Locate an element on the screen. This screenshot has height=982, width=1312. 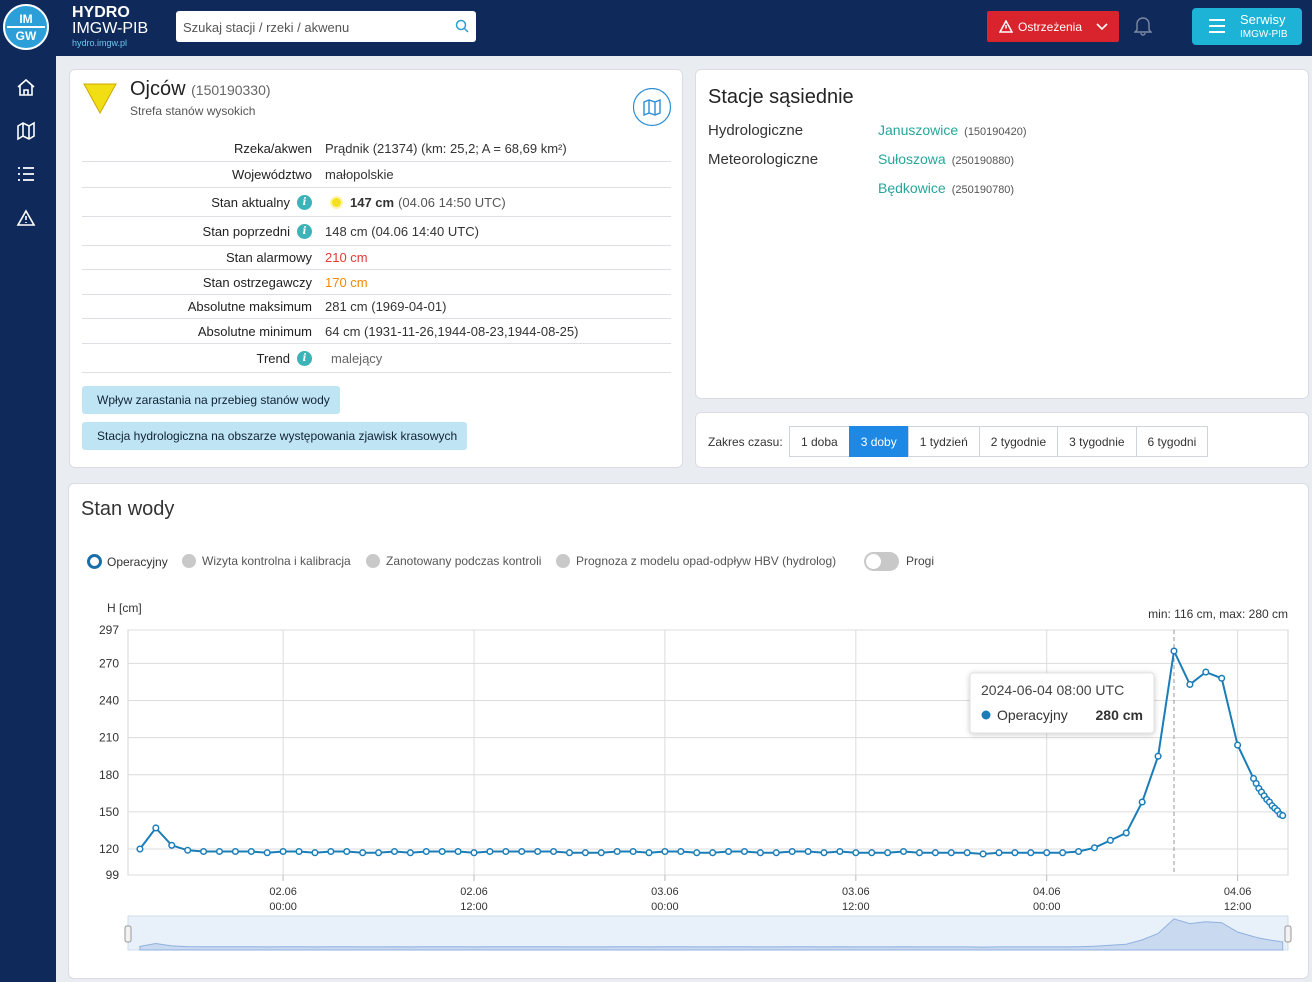
time-range-option: 2 tygodnie is located at coordinates (1018, 441).